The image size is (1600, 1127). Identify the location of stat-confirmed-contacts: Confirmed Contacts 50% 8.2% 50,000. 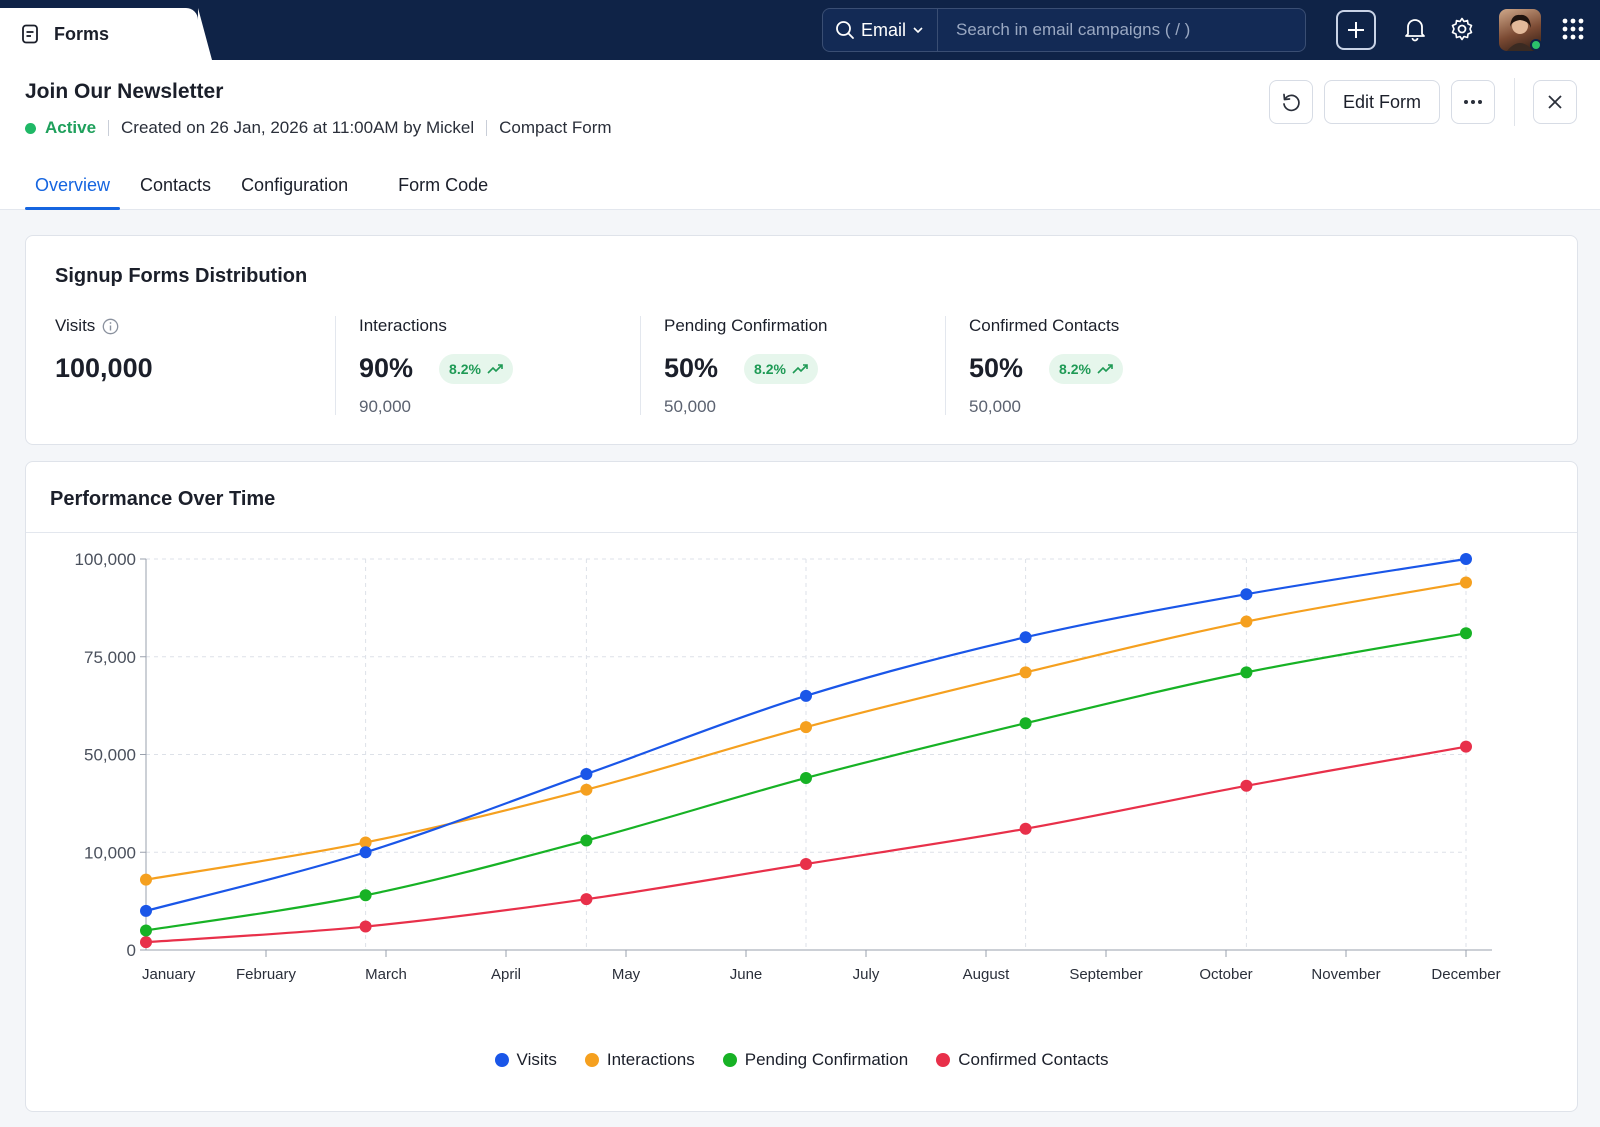
(1046, 366).